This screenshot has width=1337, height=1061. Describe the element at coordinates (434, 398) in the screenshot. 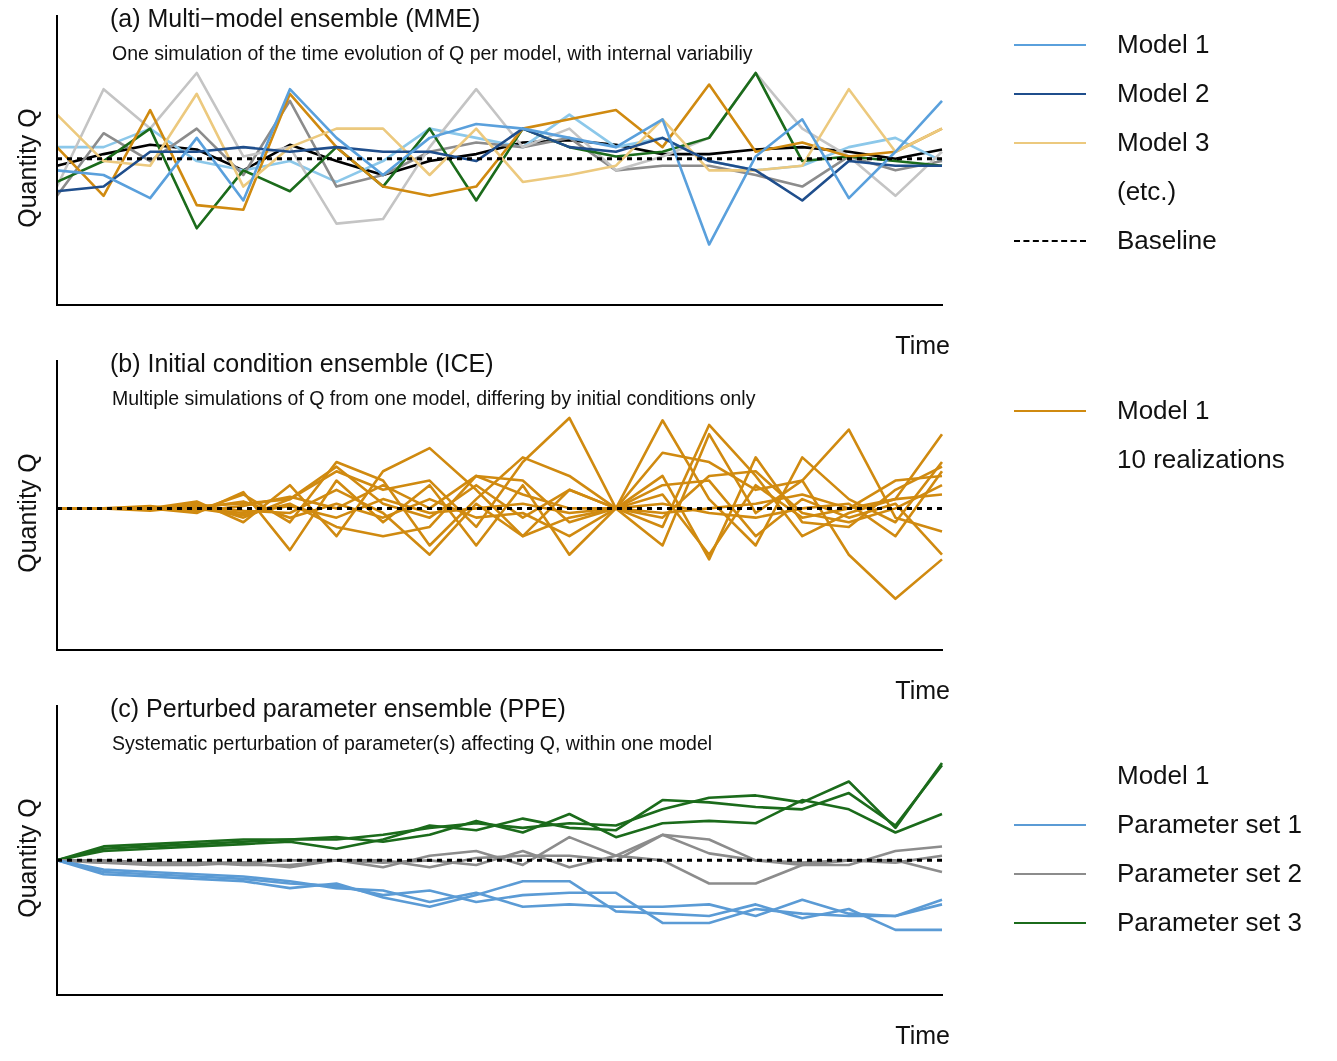

I see `chart-subtitle: Multiple simulations of Q from one model, differing by initial conditions only` at that location.